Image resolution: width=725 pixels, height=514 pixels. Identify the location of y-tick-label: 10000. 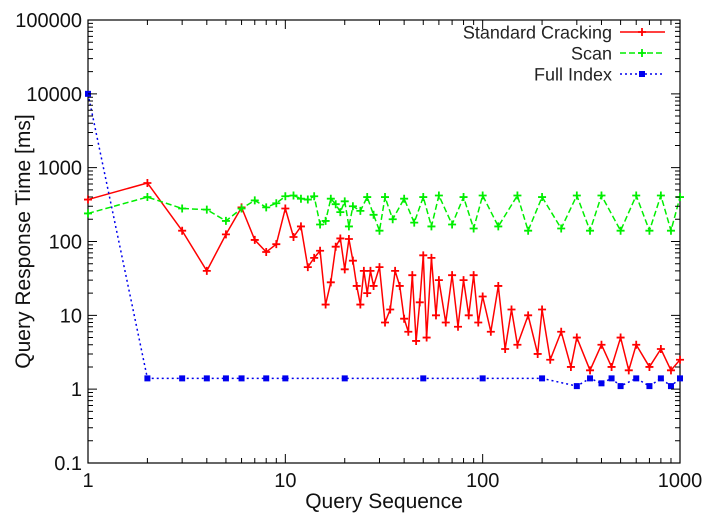
(54, 95).